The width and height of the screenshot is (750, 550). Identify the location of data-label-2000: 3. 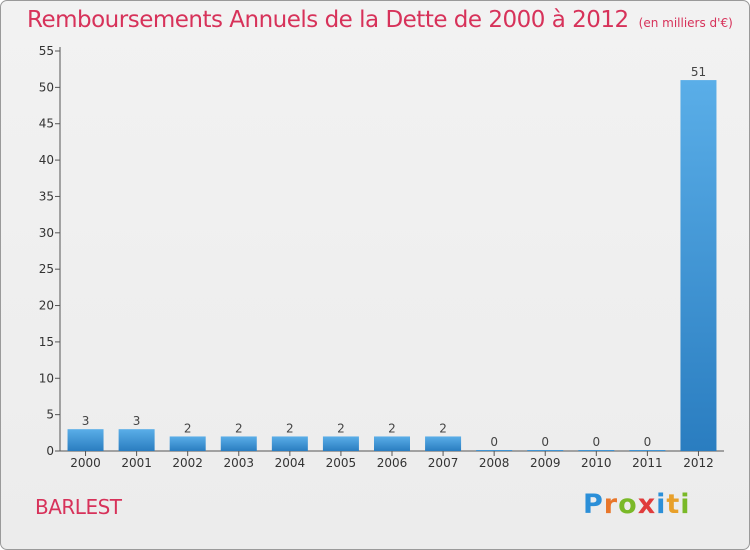
(86, 421).